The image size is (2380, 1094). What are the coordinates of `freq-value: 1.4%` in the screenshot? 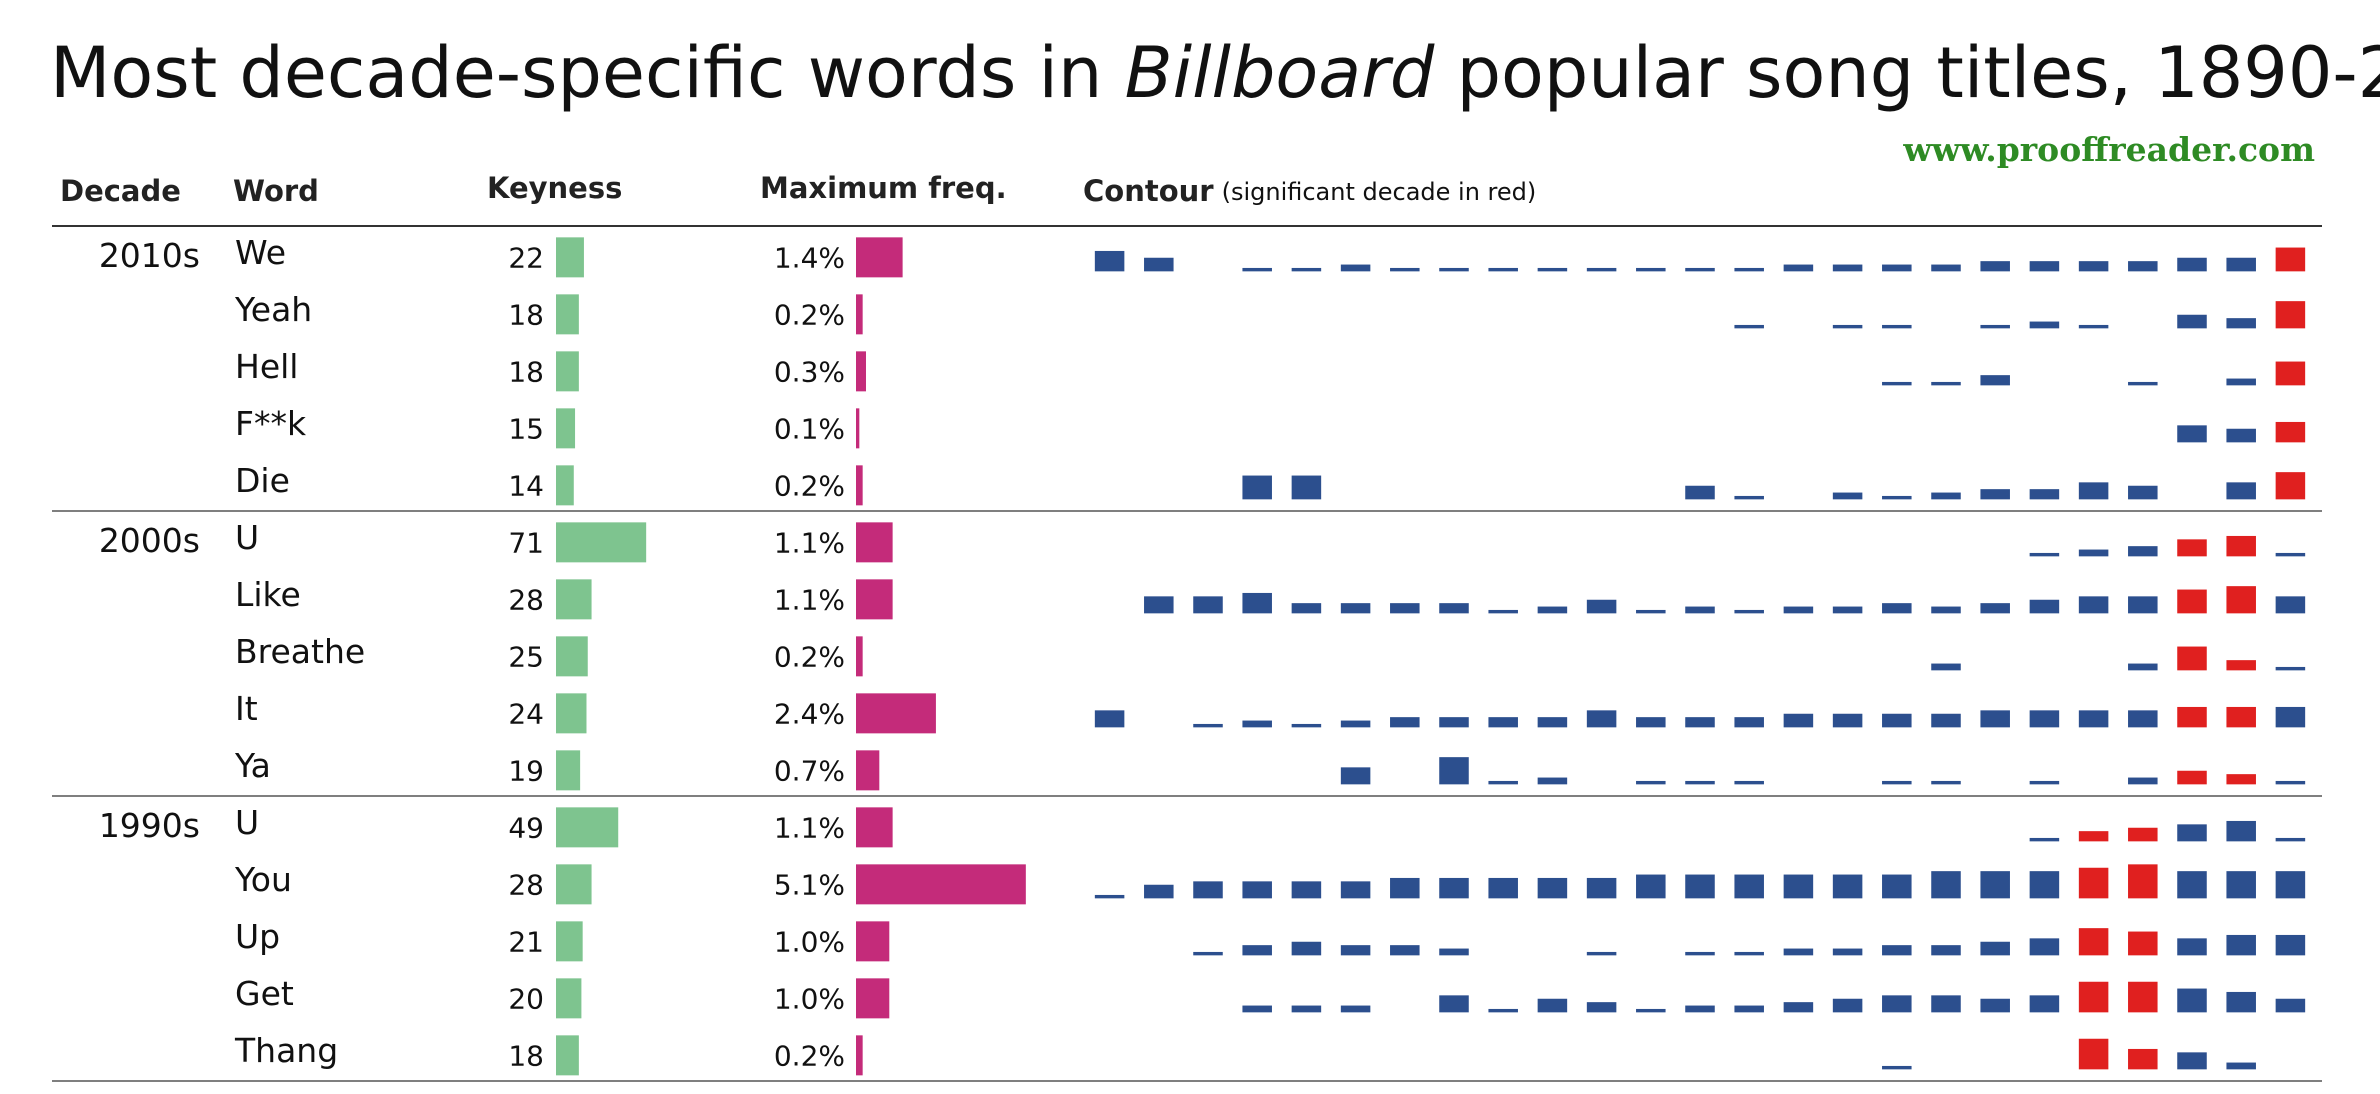 It's located at (809, 257).